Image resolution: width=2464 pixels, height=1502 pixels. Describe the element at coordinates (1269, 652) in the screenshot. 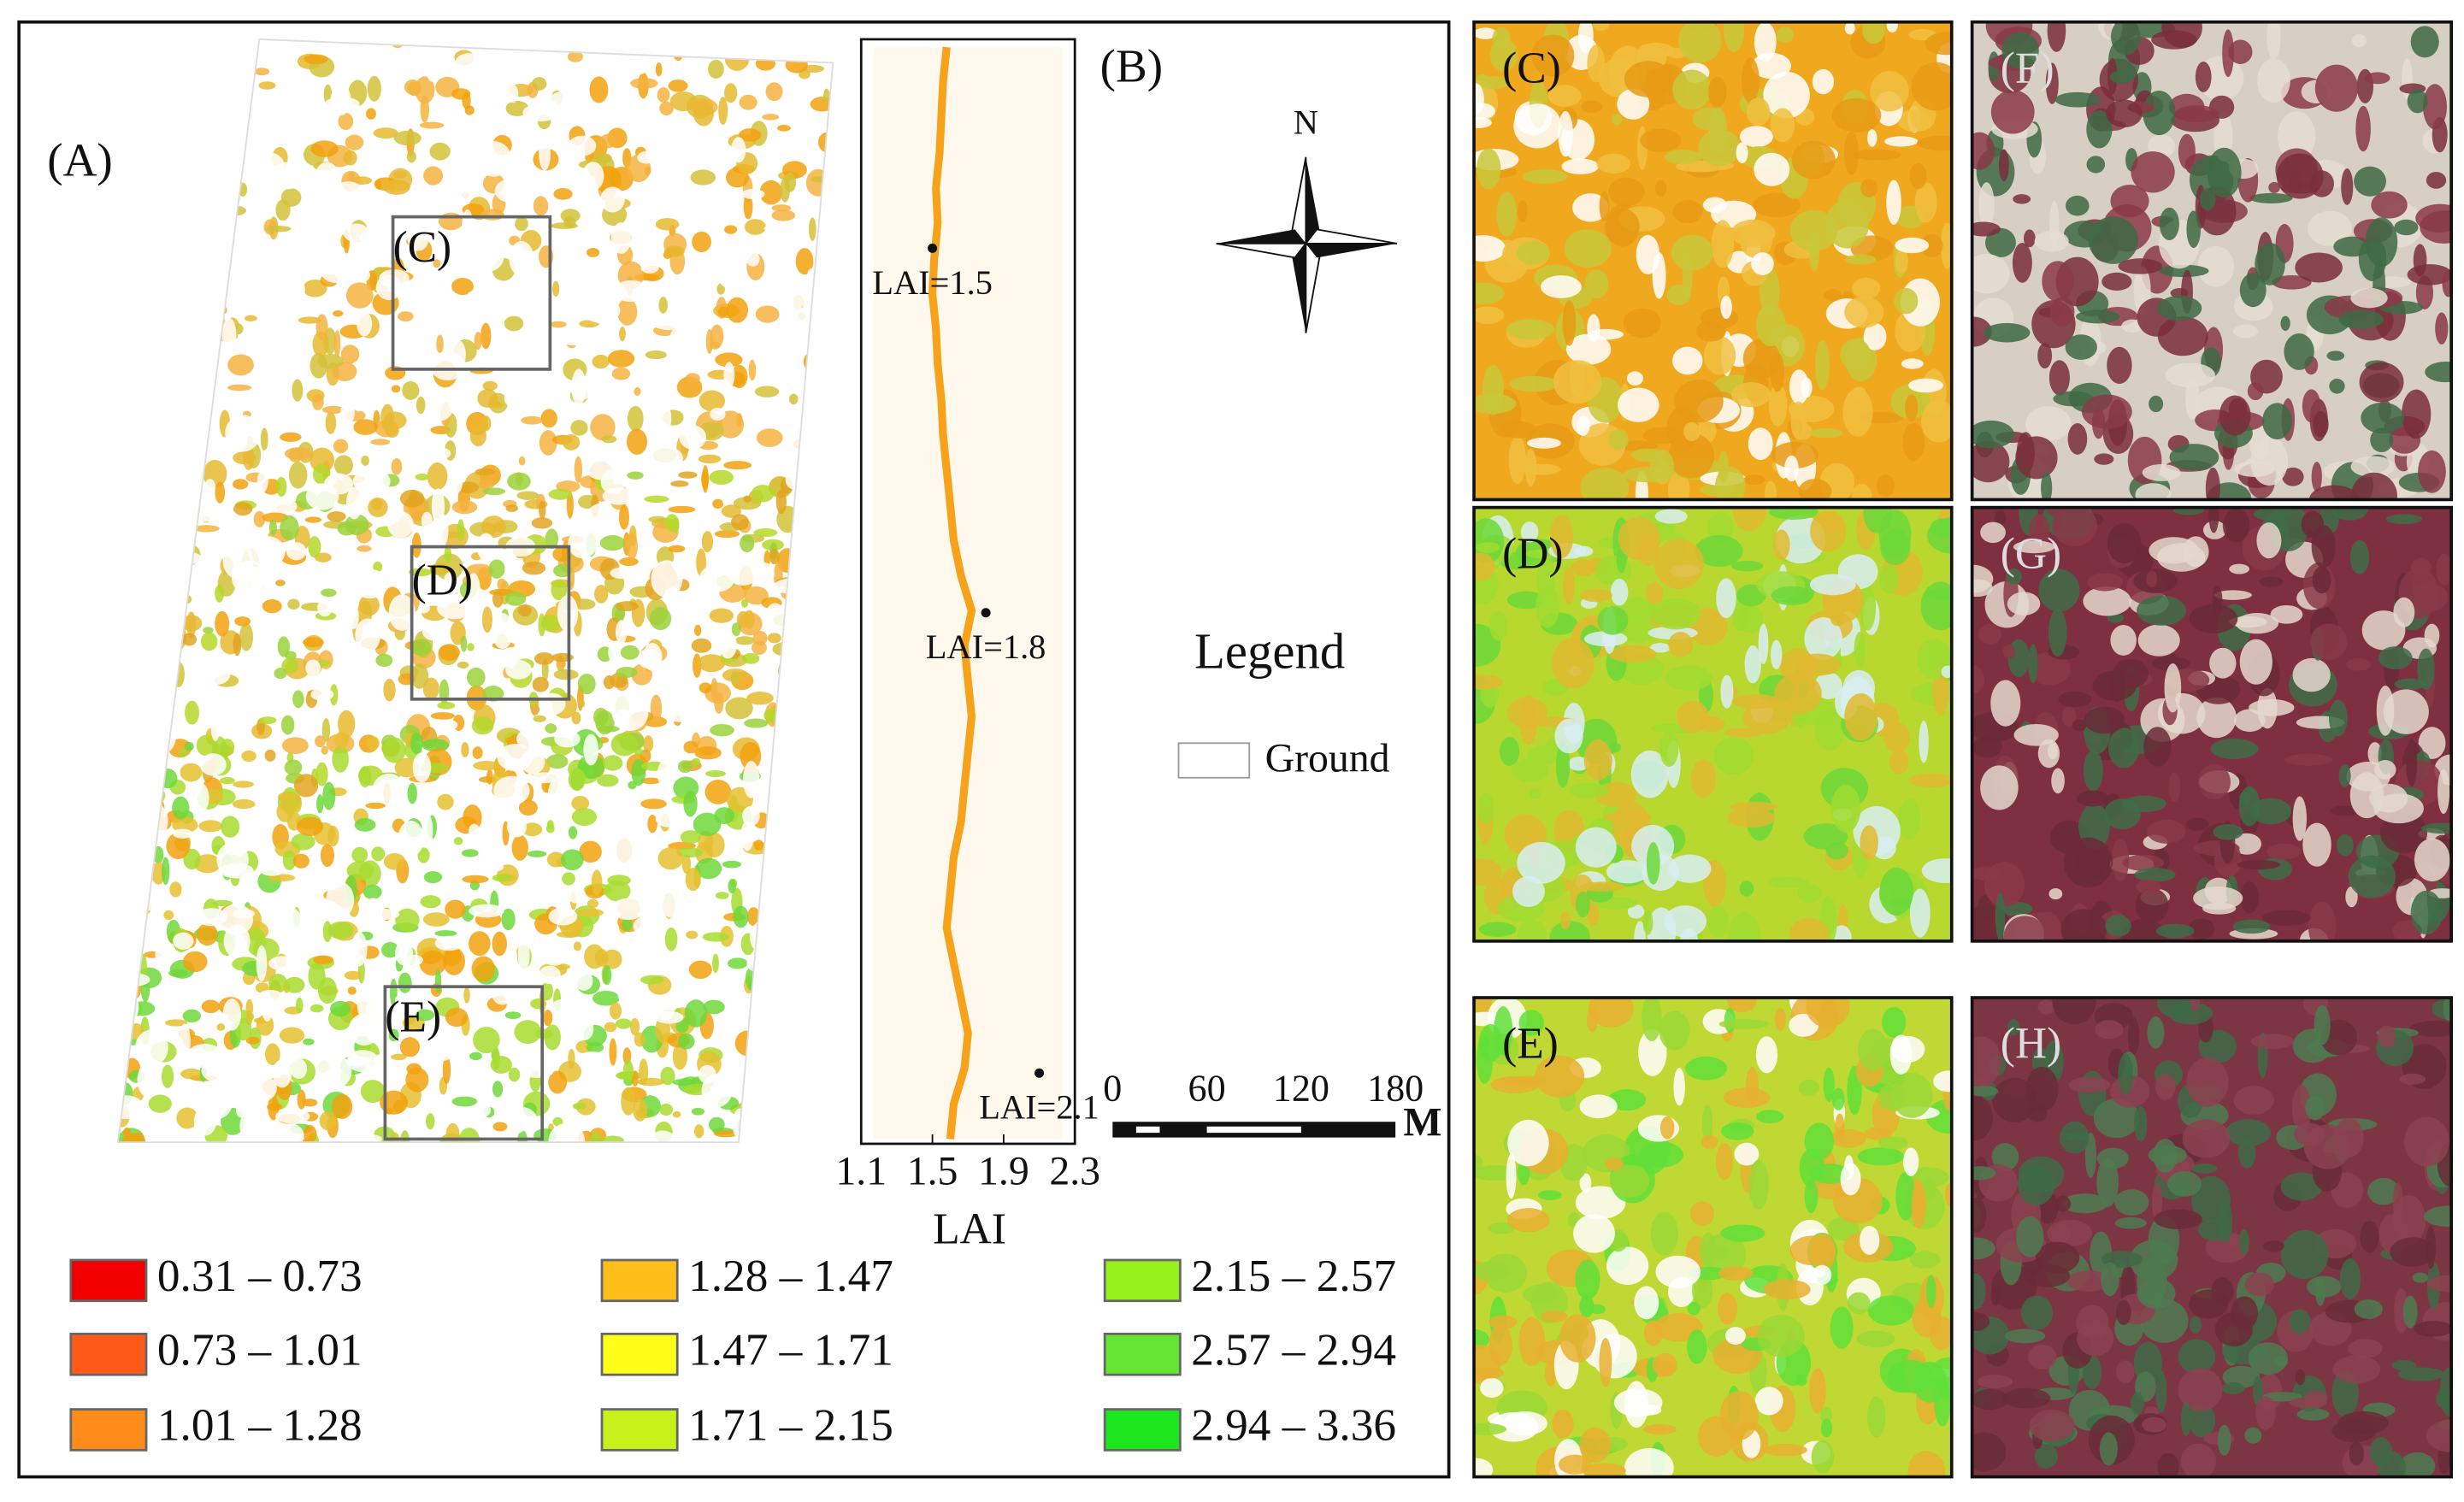

I see `legend-title: Legend` at that location.